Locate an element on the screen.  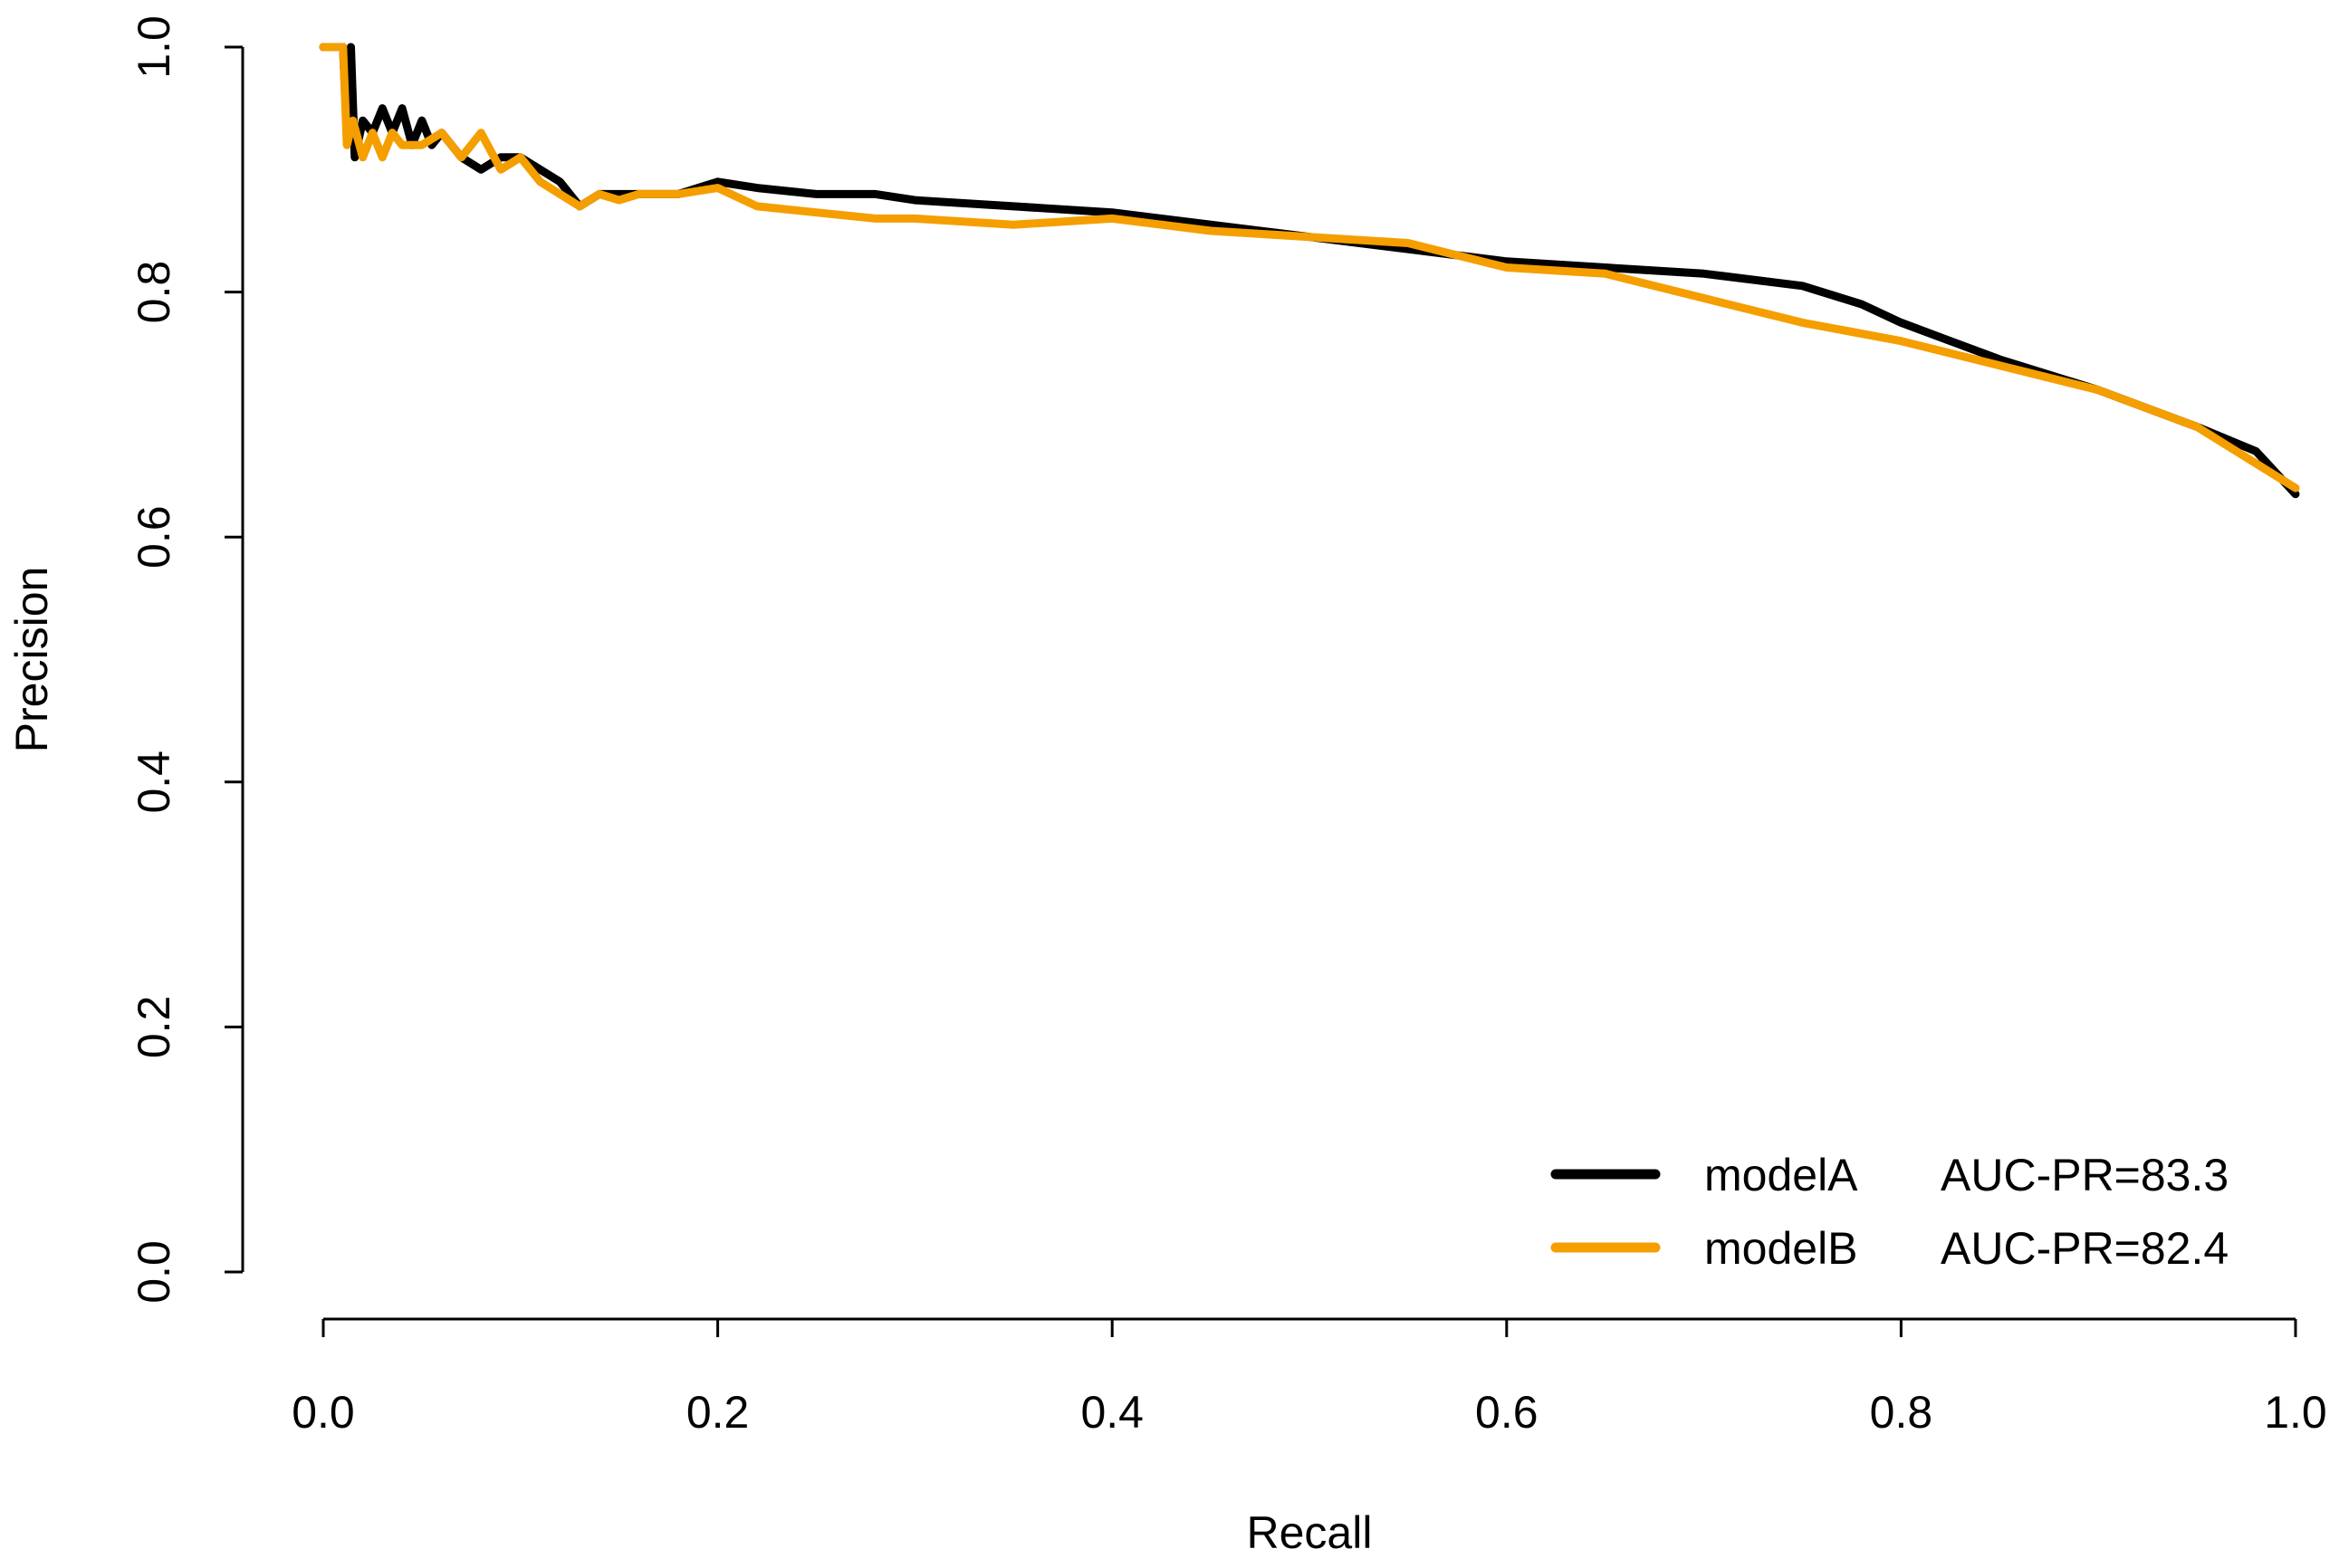
y-tick-label: 1.0 is located at coordinates (154, 47).